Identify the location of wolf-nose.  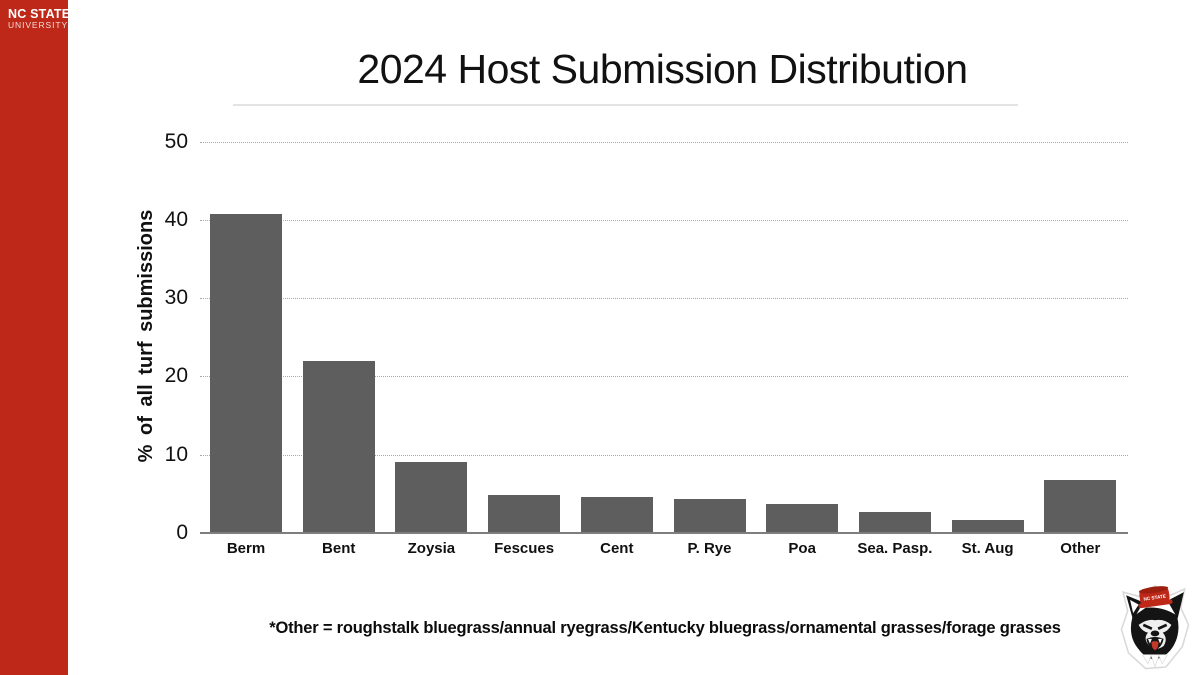
(1155, 633).